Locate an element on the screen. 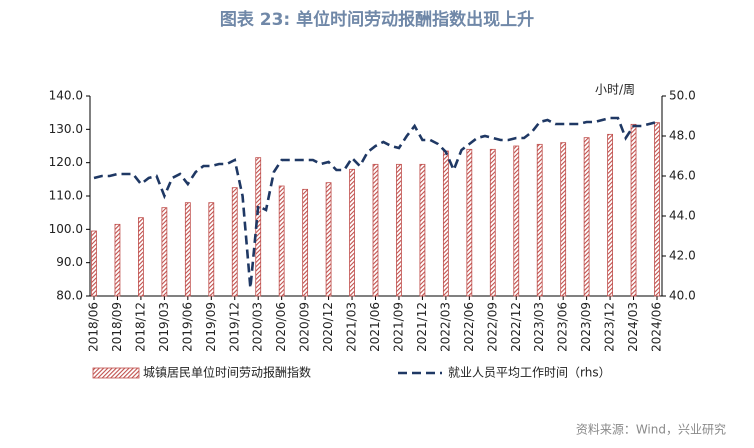 This screenshot has width=754, height=448. x-tick-label: 2022/03 is located at coordinates (445, 327).